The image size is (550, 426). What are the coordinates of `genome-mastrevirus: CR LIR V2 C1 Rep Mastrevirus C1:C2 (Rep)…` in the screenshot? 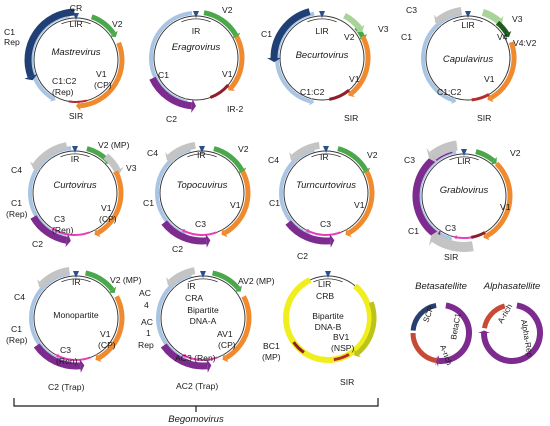 It's located at (64, 62).